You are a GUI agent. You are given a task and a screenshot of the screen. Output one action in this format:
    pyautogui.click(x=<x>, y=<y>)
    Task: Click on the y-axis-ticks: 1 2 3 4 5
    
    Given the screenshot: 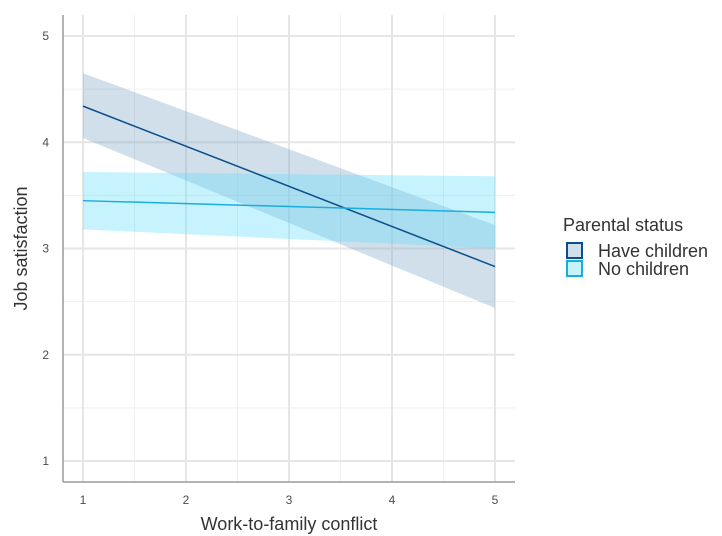 What is the action you would take?
    pyautogui.click(x=45, y=248)
    